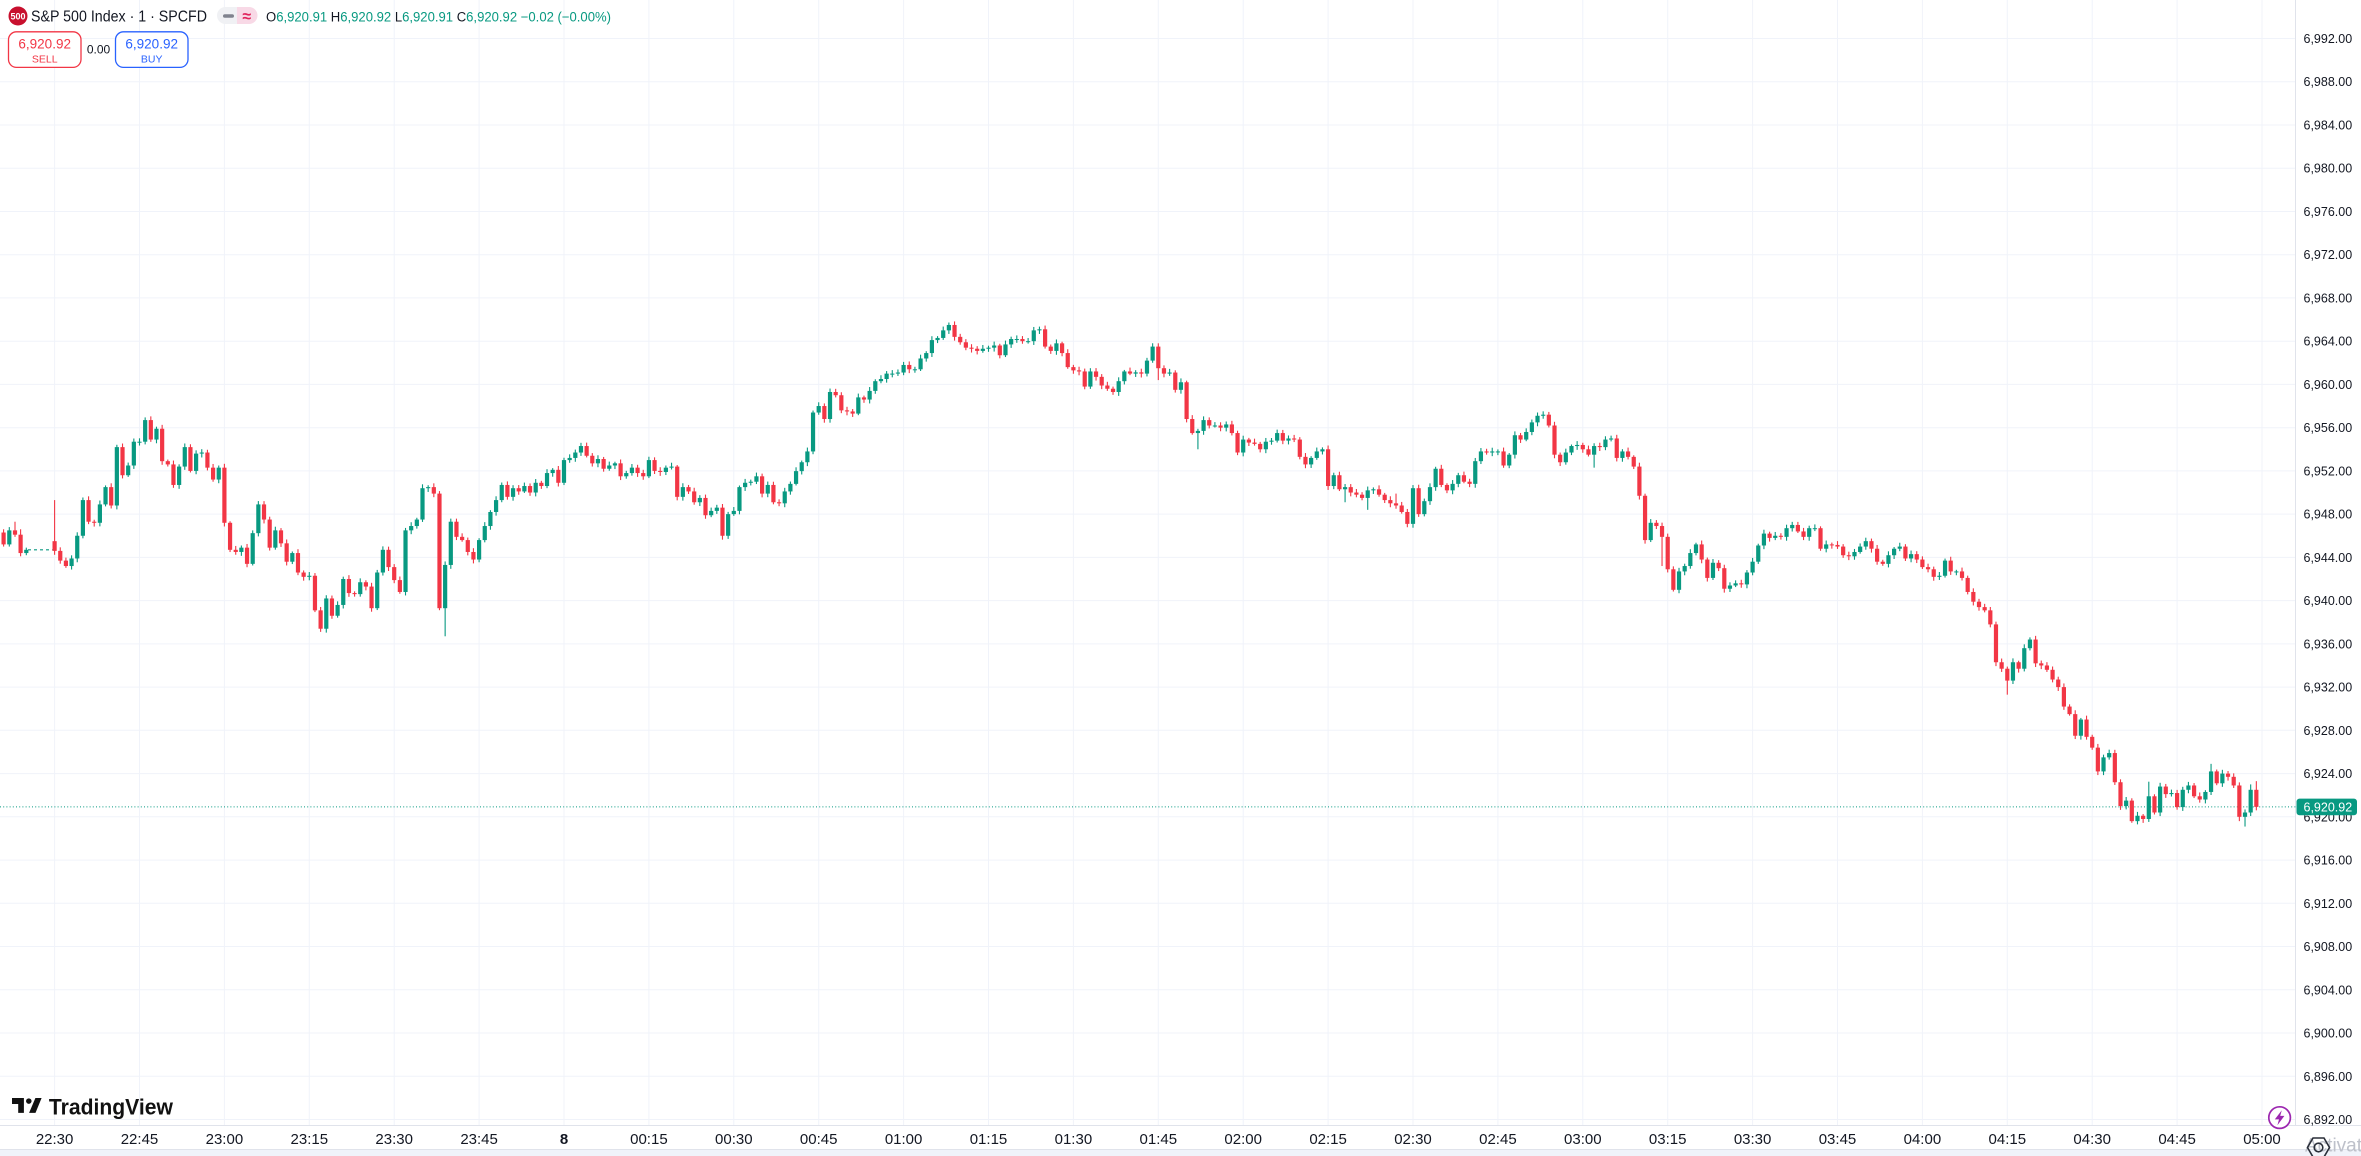 Image resolution: width=2361 pixels, height=1156 pixels. Describe the element at coordinates (2328, 39) in the screenshot. I see `svg-text: 6,992.00` at that location.